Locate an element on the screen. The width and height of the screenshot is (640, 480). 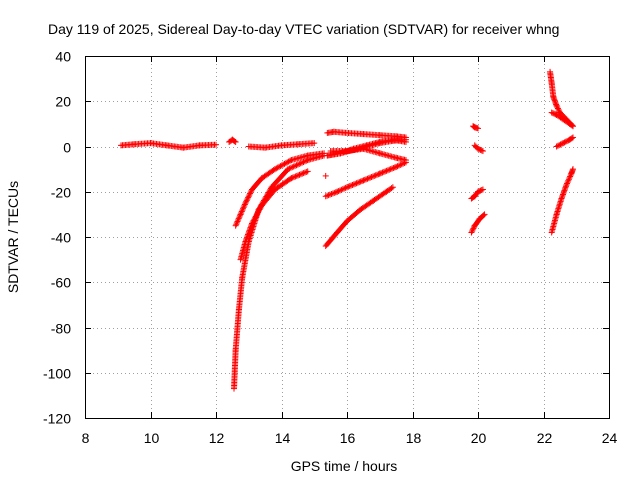
x-tick-label: 20 is located at coordinates (479, 438).